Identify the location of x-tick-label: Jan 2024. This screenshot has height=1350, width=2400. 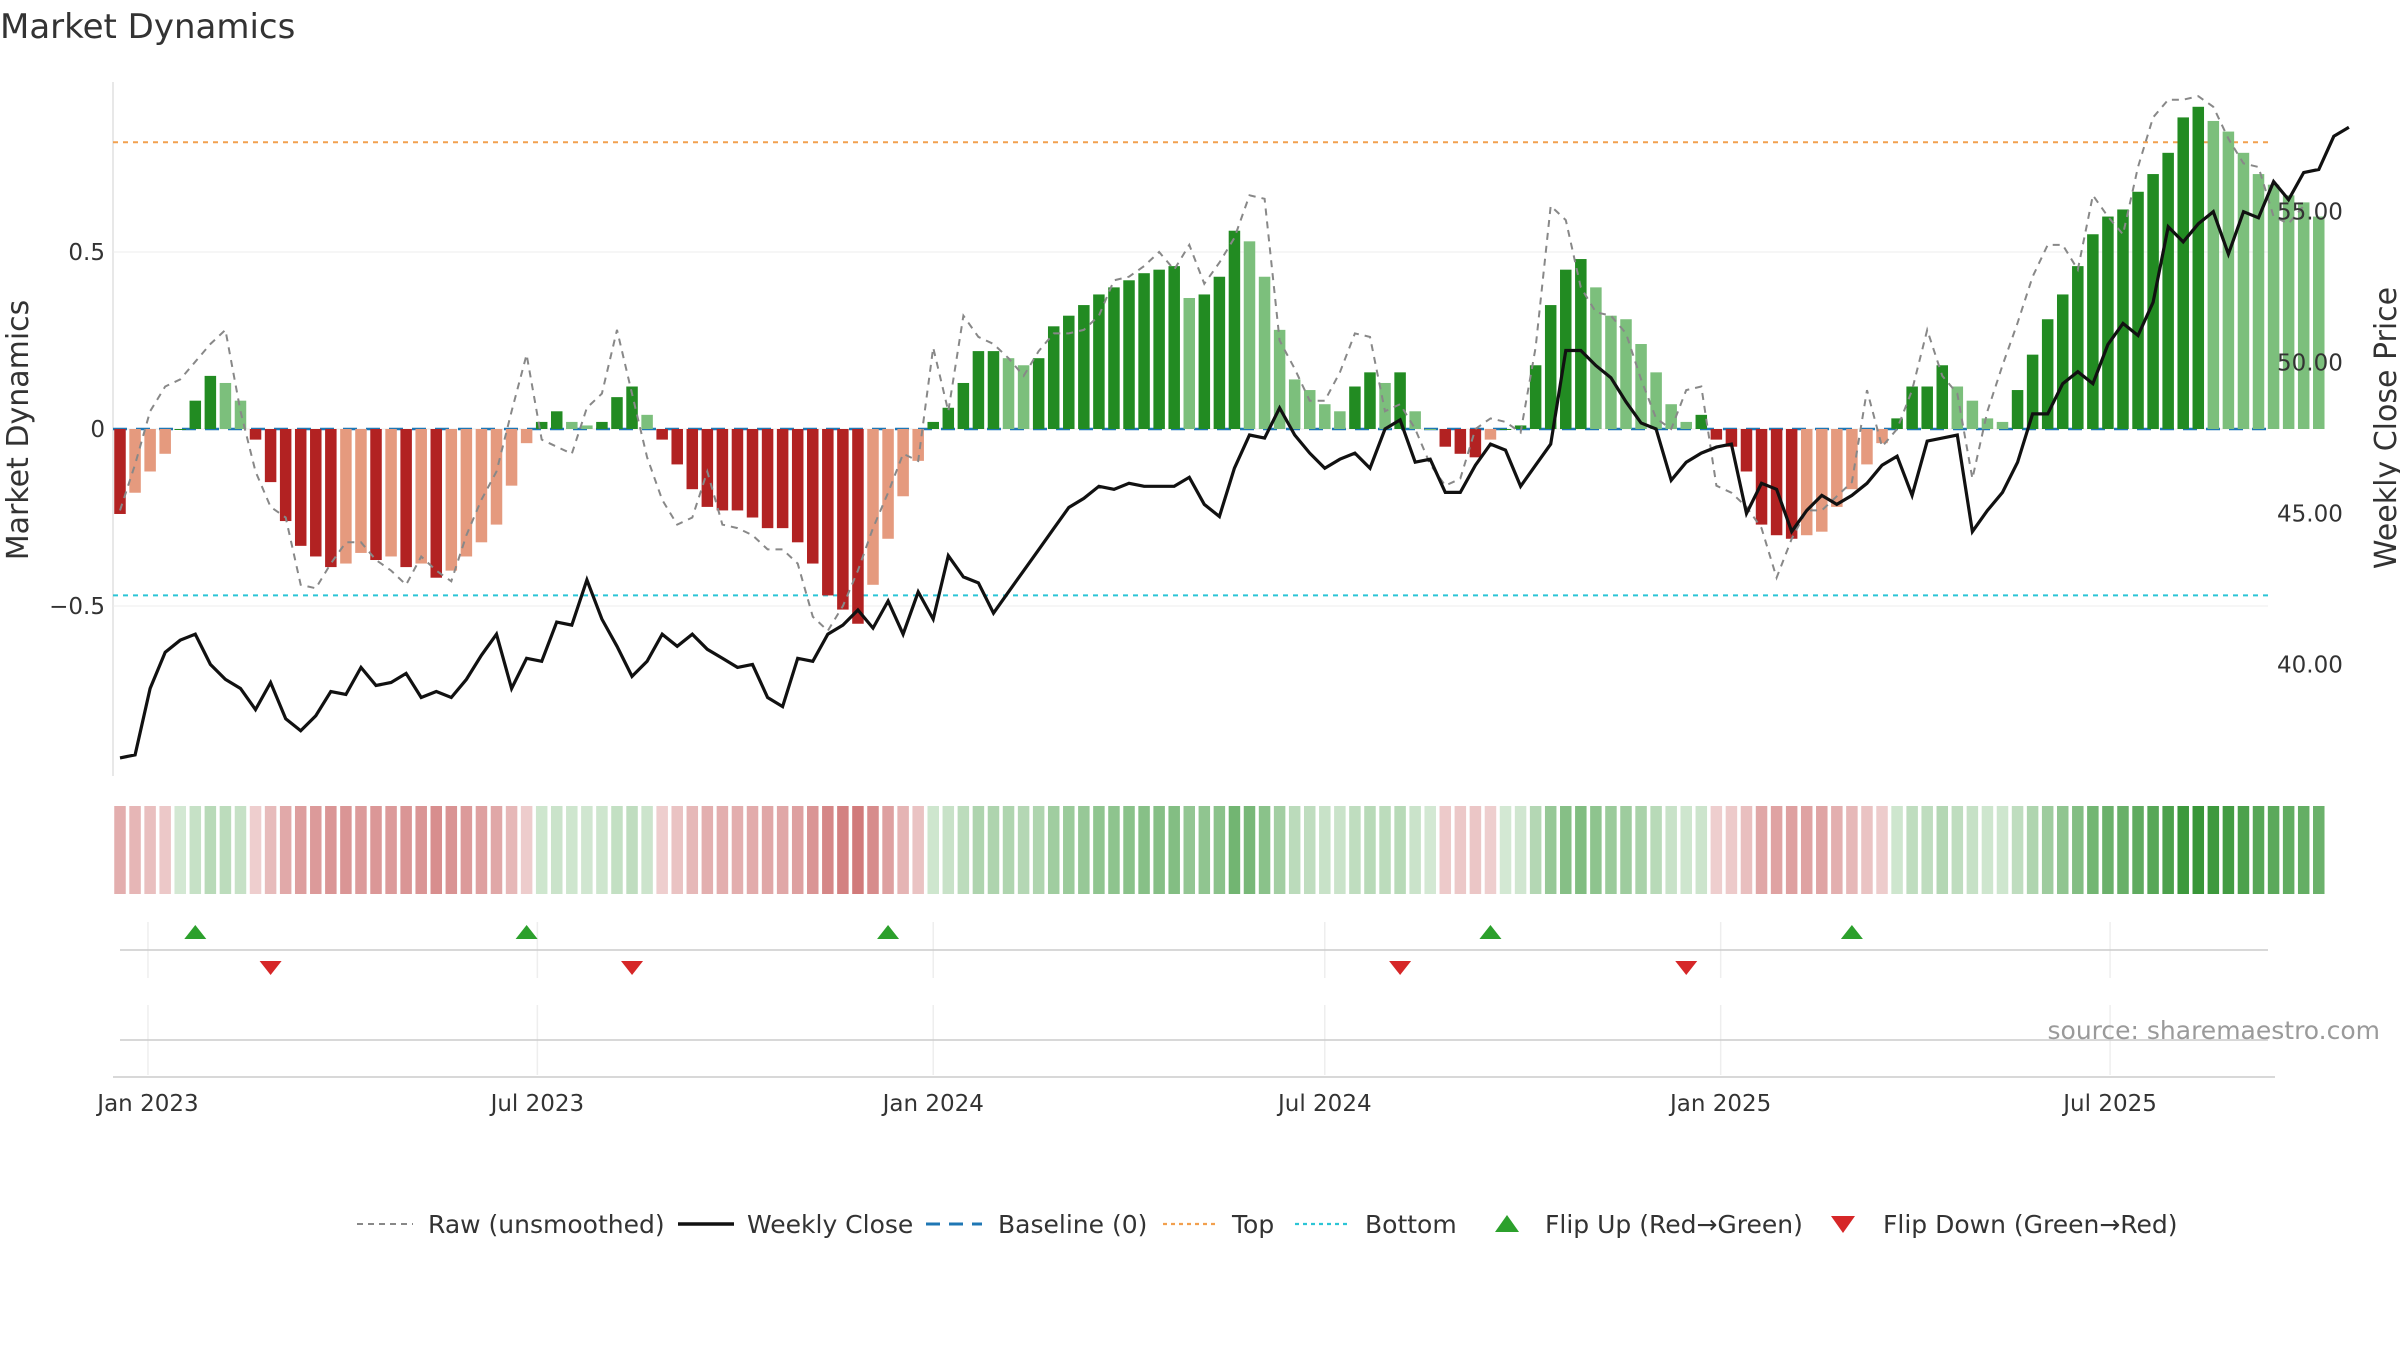
(932, 1104).